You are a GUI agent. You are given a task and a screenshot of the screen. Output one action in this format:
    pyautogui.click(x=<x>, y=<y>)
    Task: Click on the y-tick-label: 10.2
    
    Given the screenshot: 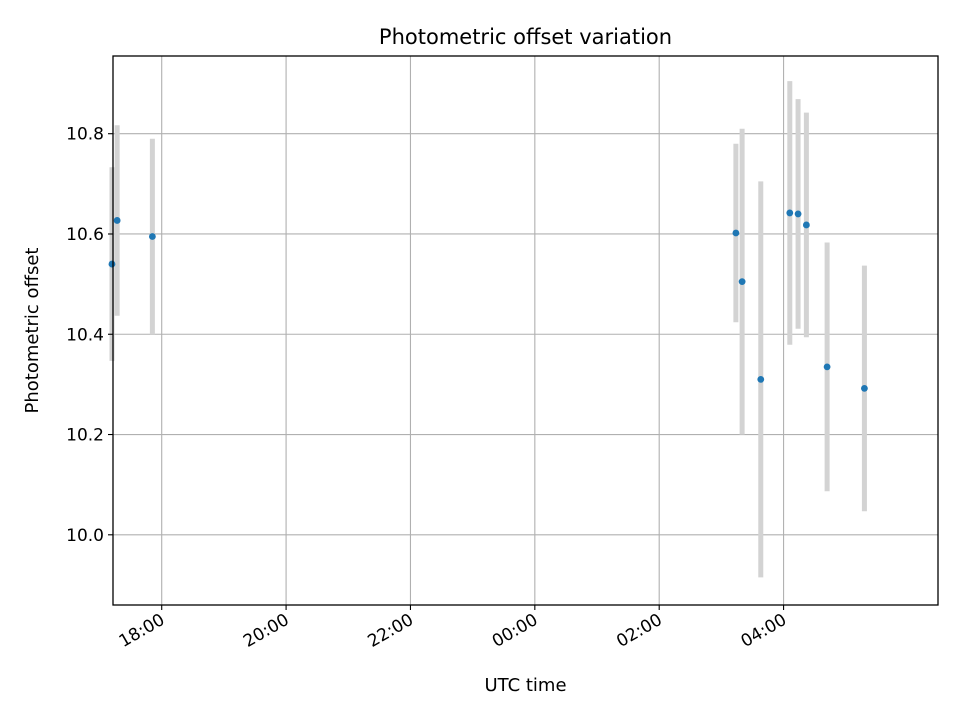 What is the action you would take?
    pyautogui.click(x=85, y=436)
    